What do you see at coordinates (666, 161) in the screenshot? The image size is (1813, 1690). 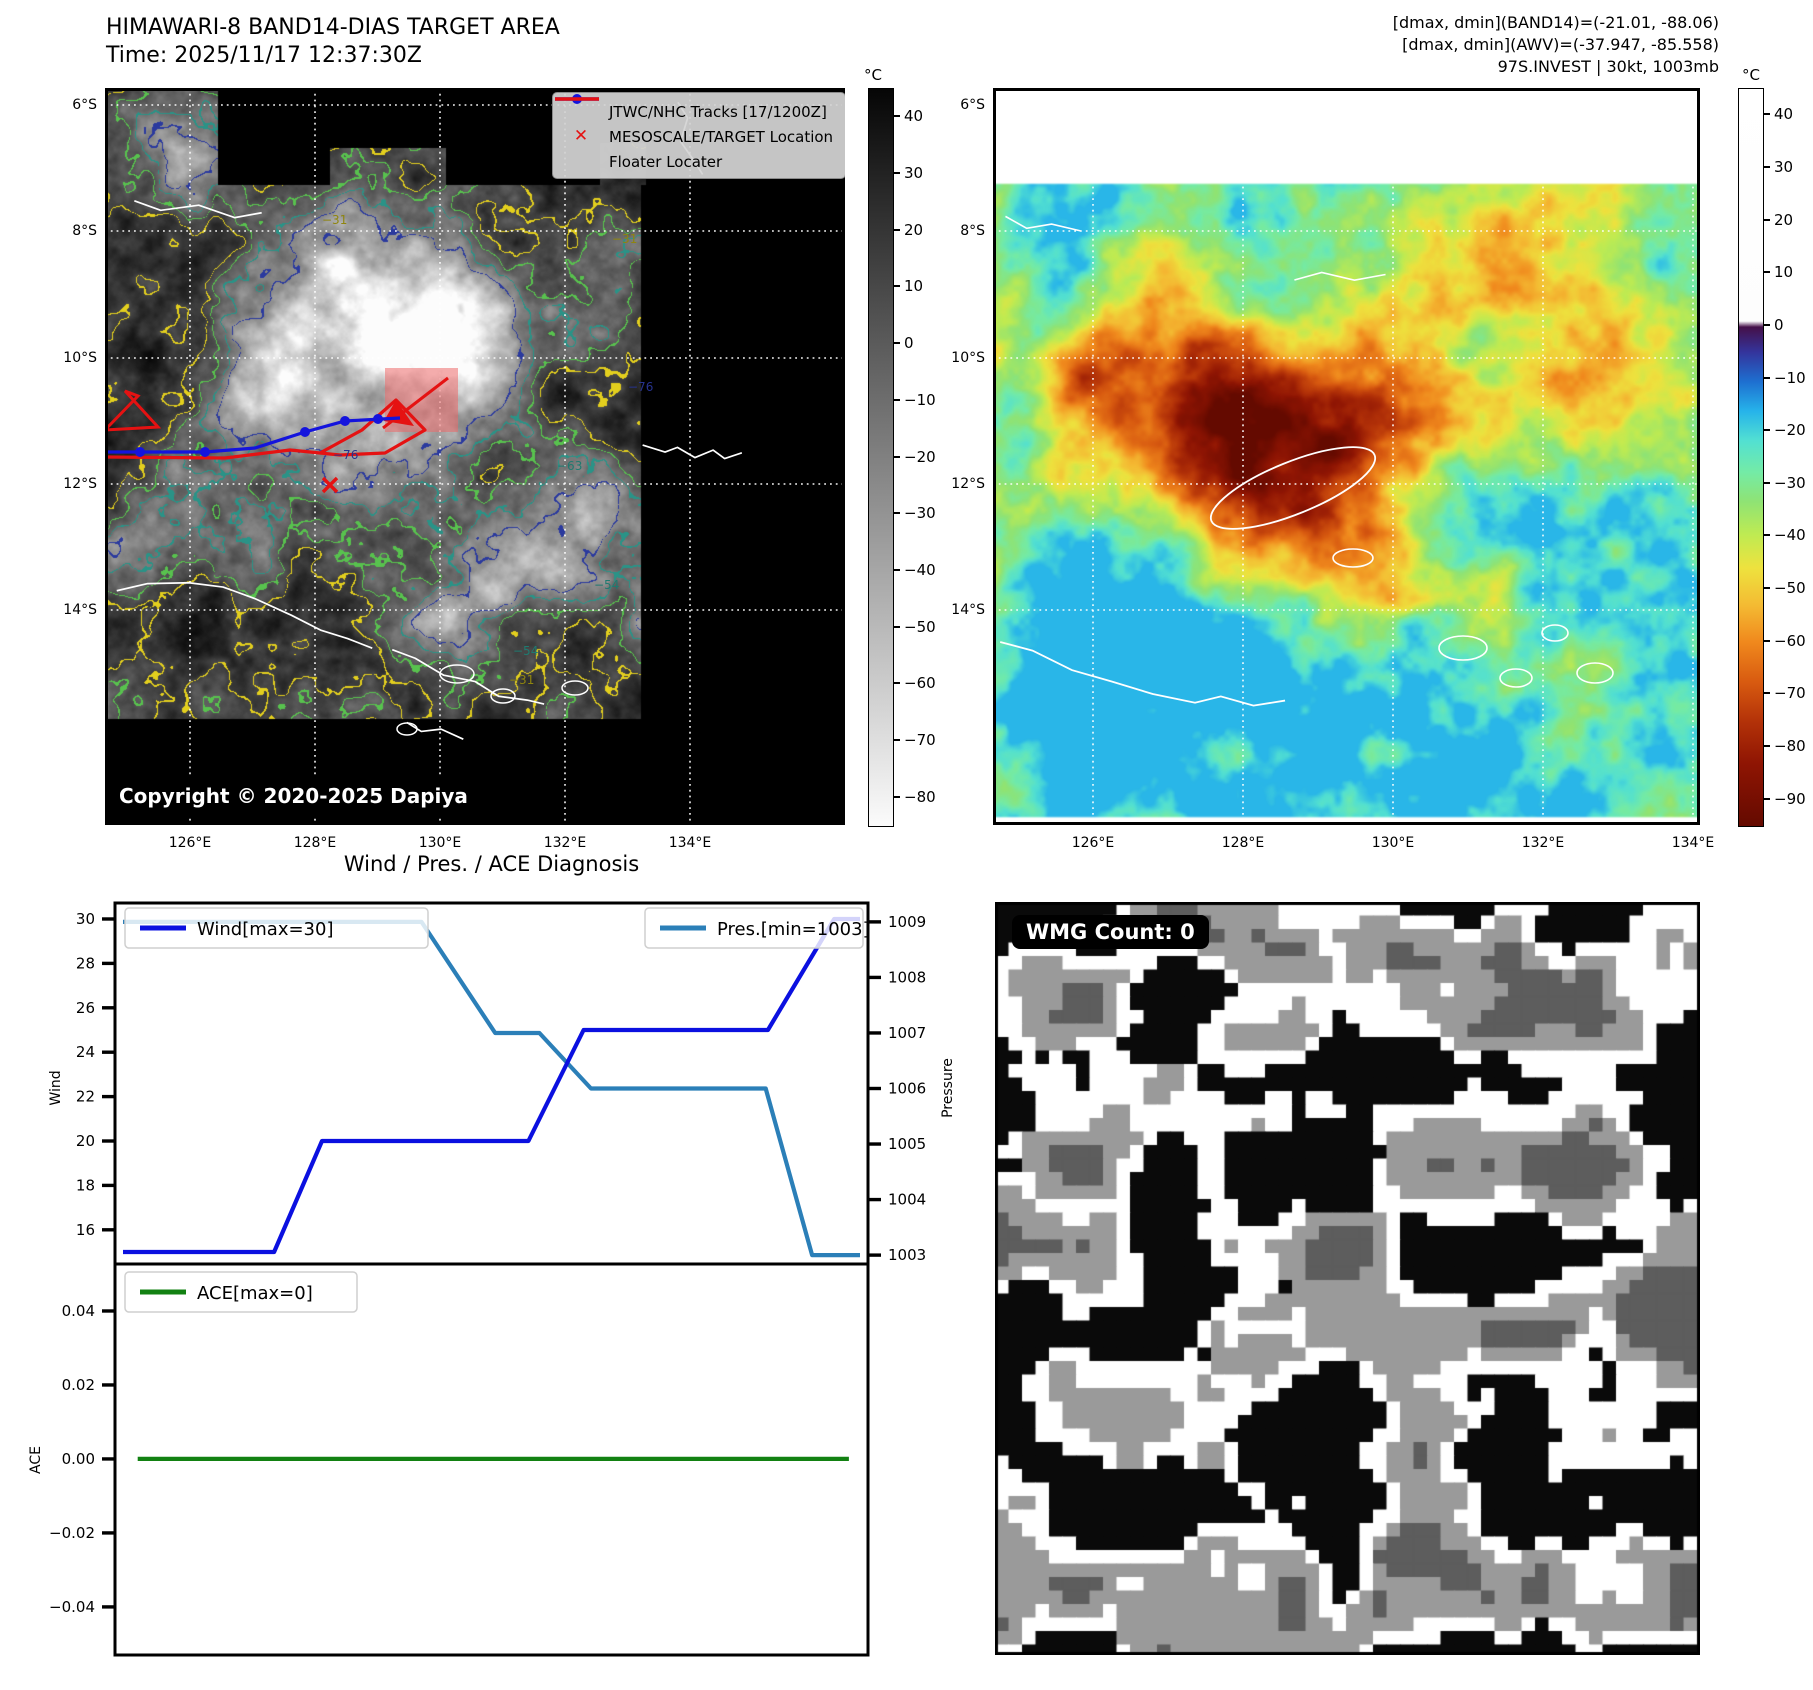 I see `floater-legend-label: Floater Locater` at bounding box center [666, 161].